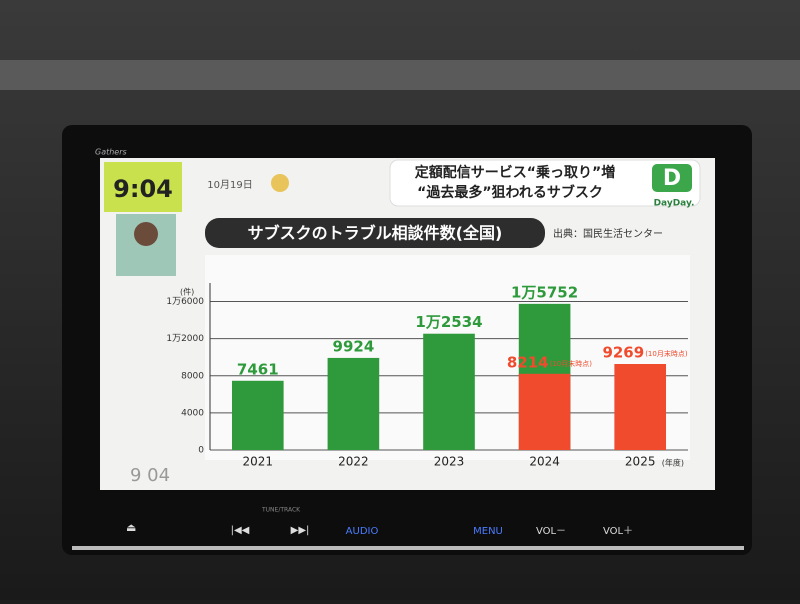 The width and height of the screenshot is (800, 604). I want to click on eject: ⏏, so click(131, 527).